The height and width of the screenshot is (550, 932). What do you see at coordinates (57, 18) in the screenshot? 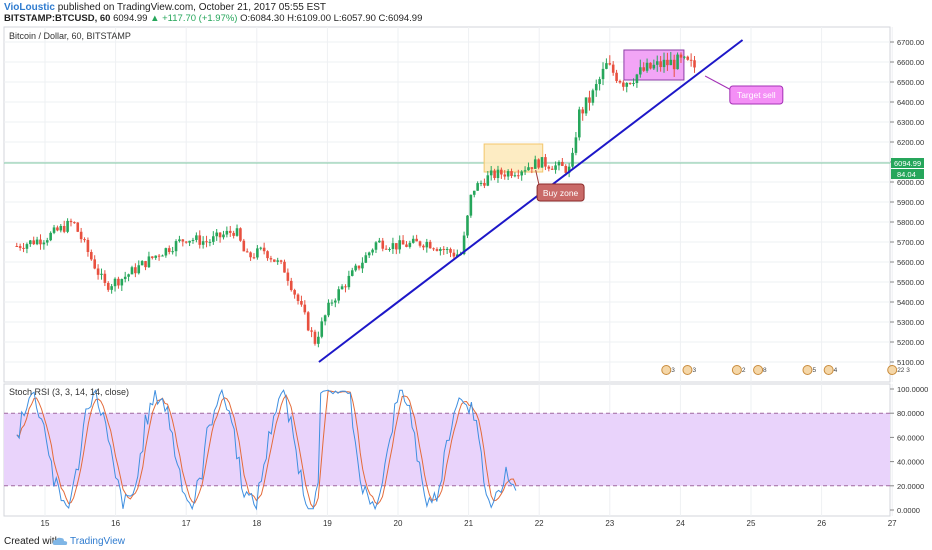
I see `symbol-name: BITSTAMP:BTCUSD, 60` at bounding box center [57, 18].